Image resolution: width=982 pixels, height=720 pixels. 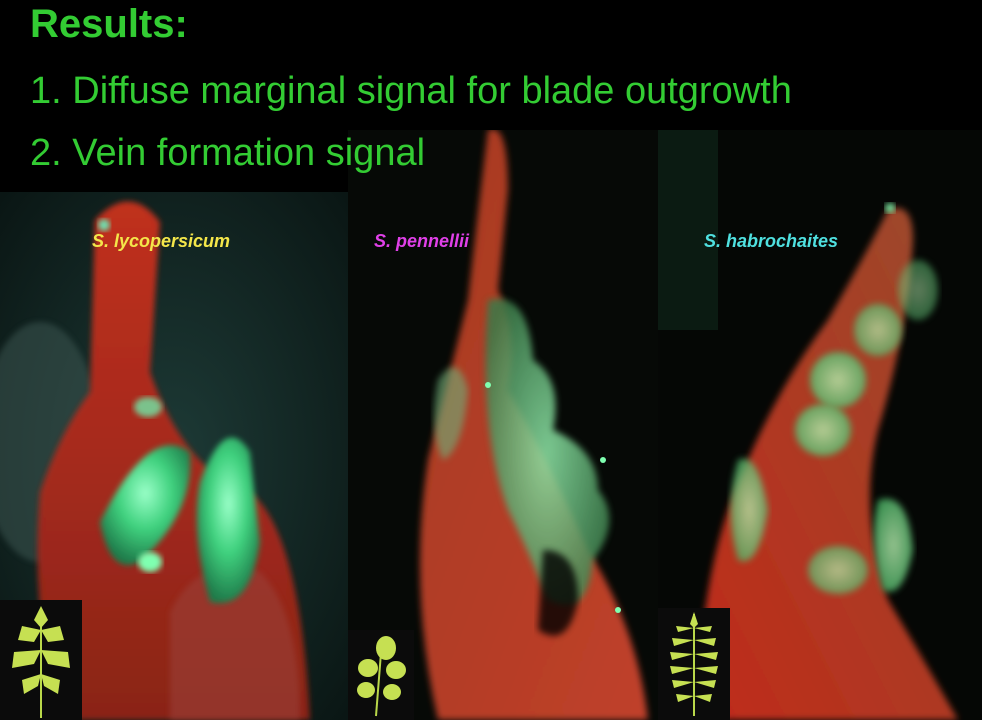 What do you see at coordinates (771, 241) in the screenshot?
I see `species-label-habrochaites: S. habrochaites` at bounding box center [771, 241].